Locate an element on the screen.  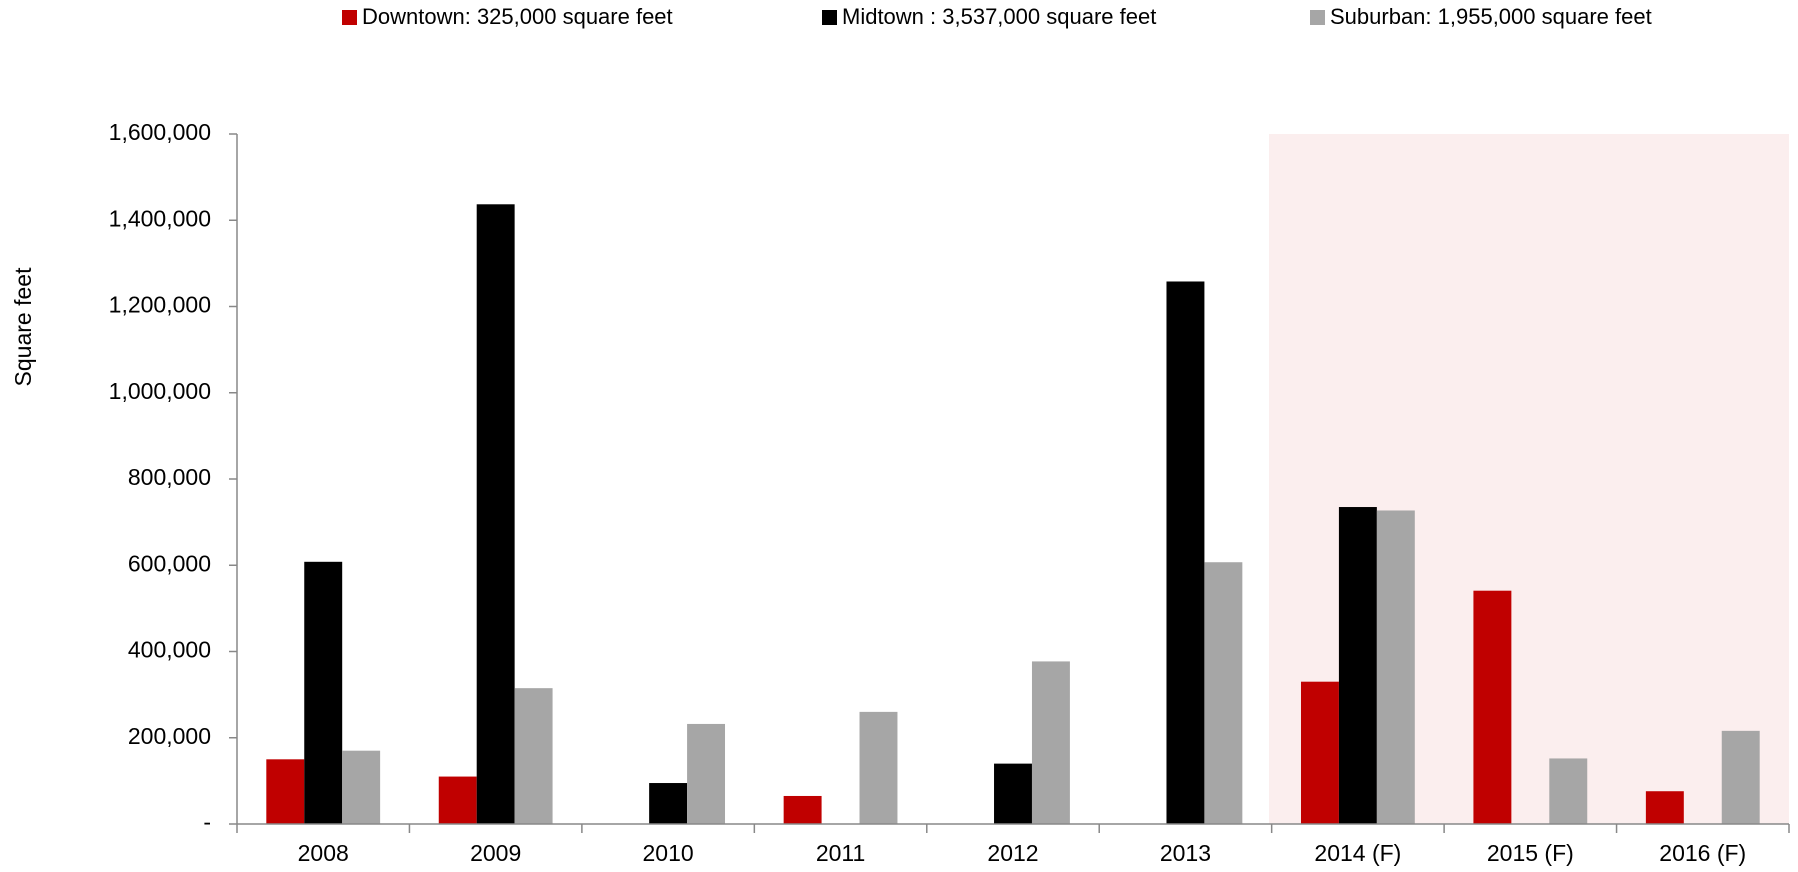
x-tick-label: 2016 (F) is located at coordinates (1702, 853).